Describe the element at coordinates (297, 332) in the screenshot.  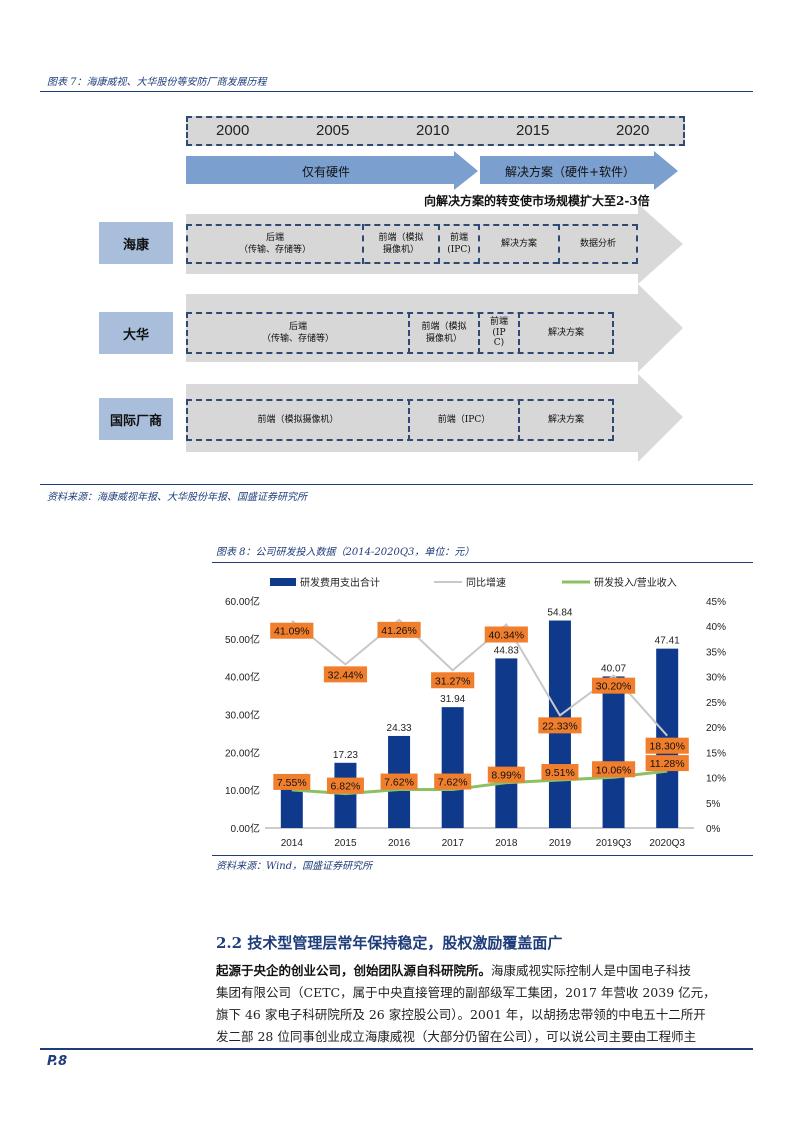
I see `dahua-backend: 后端 （传输、存储等）` at that location.